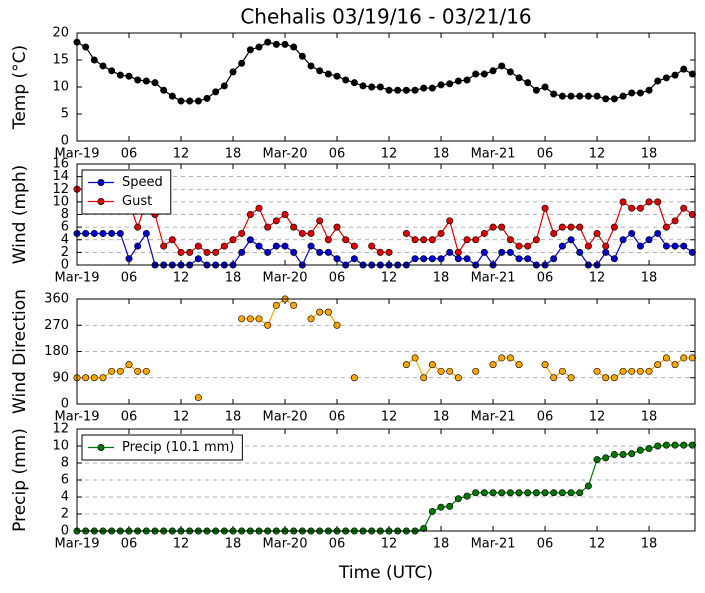  I want to click on chart-title: Chehalis 03/19/16 - 03/21/16, so click(385, 17).